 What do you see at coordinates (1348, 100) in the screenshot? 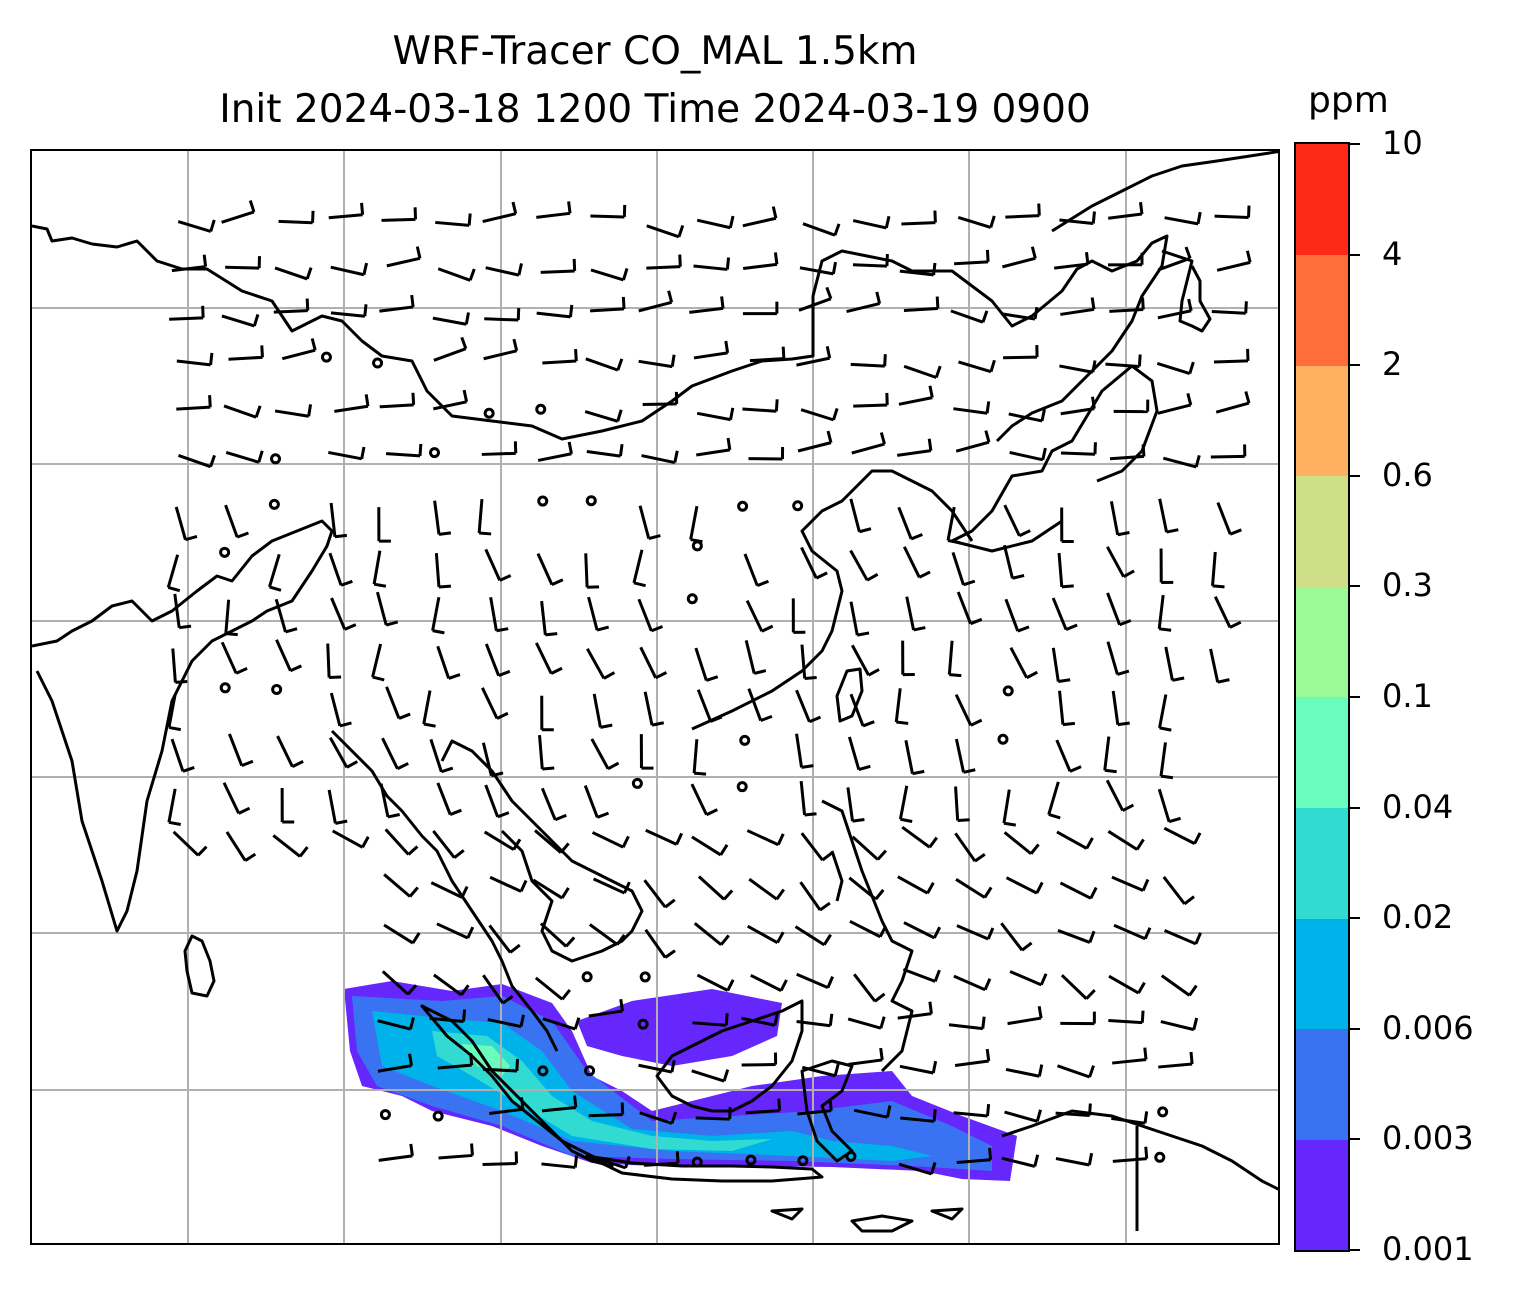
I see `colorbar-unit: ppm` at bounding box center [1348, 100].